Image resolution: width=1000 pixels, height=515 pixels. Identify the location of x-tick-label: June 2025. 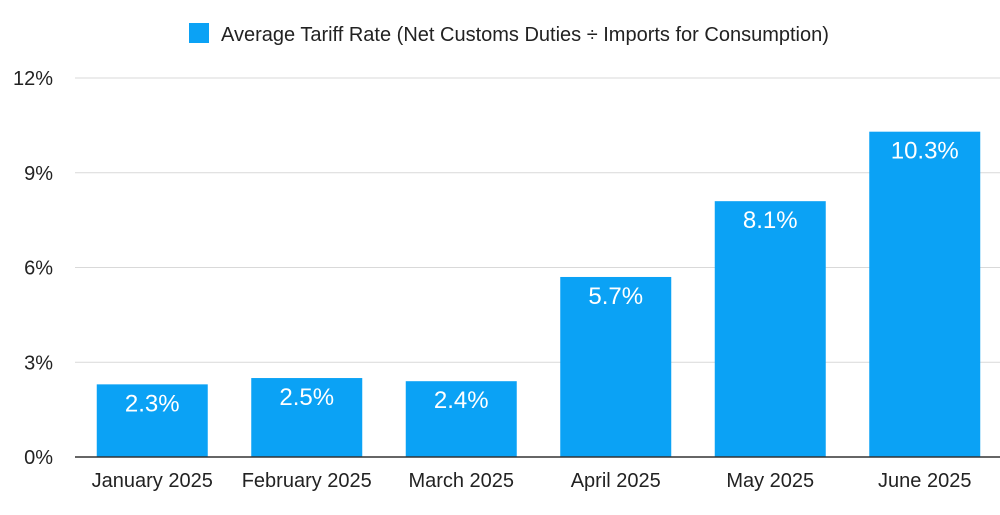
(924, 481).